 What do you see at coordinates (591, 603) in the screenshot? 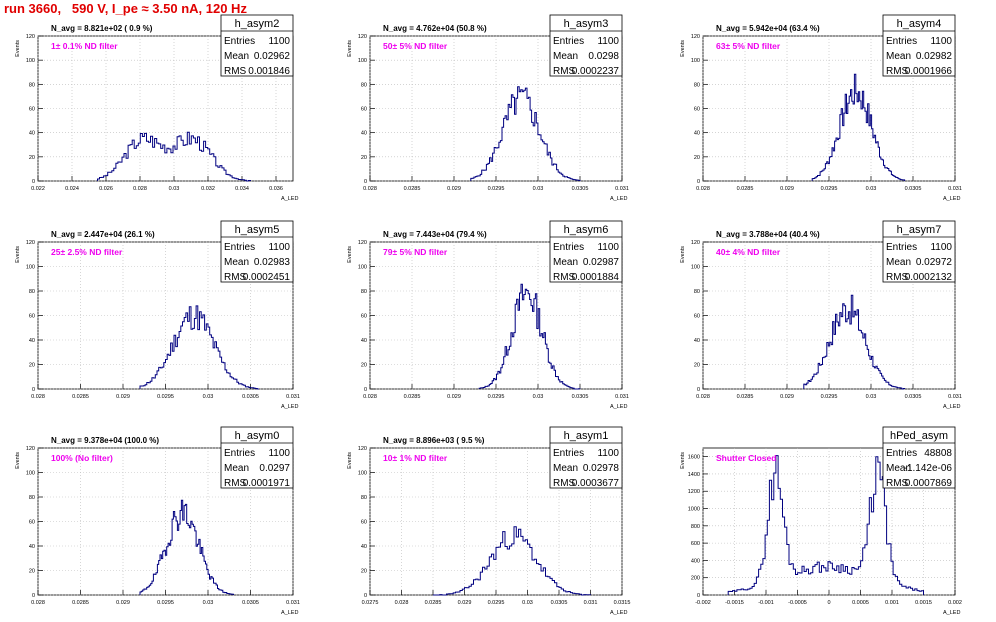
I see `x-tick-label: 0.031` at bounding box center [591, 603].